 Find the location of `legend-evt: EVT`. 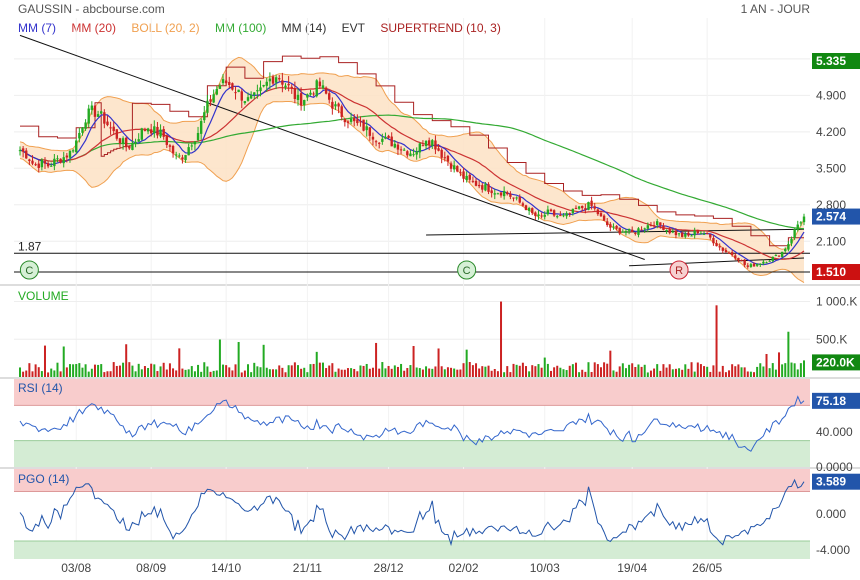

legend-evt: EVT is located at coordinates (353, 28).